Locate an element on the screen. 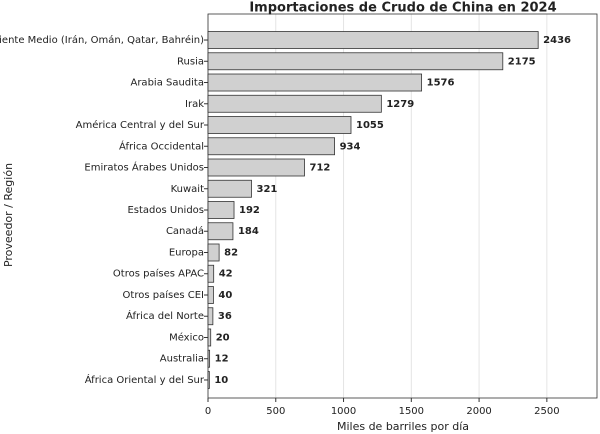  y-tick-label: Irak is located at coordinates (194, 104).